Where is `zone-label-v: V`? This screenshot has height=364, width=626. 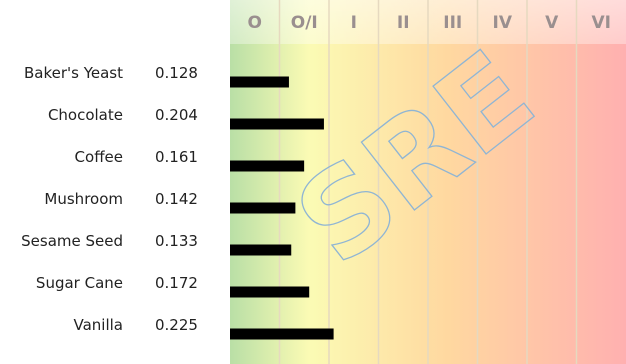 zone-label-v: V is located at coordinates (552, 23).